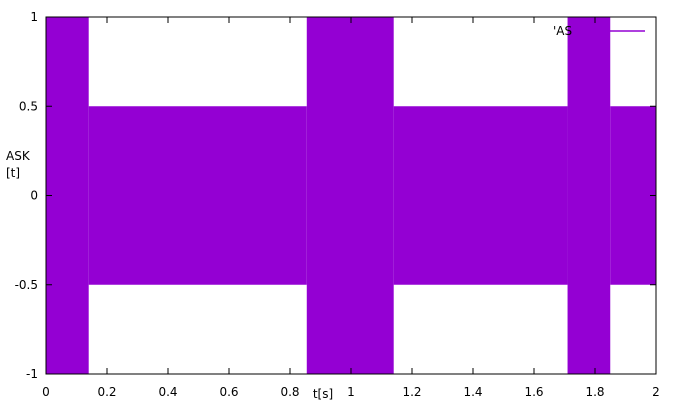  I want to click on legend-label: 'AS, so click(562, 31).